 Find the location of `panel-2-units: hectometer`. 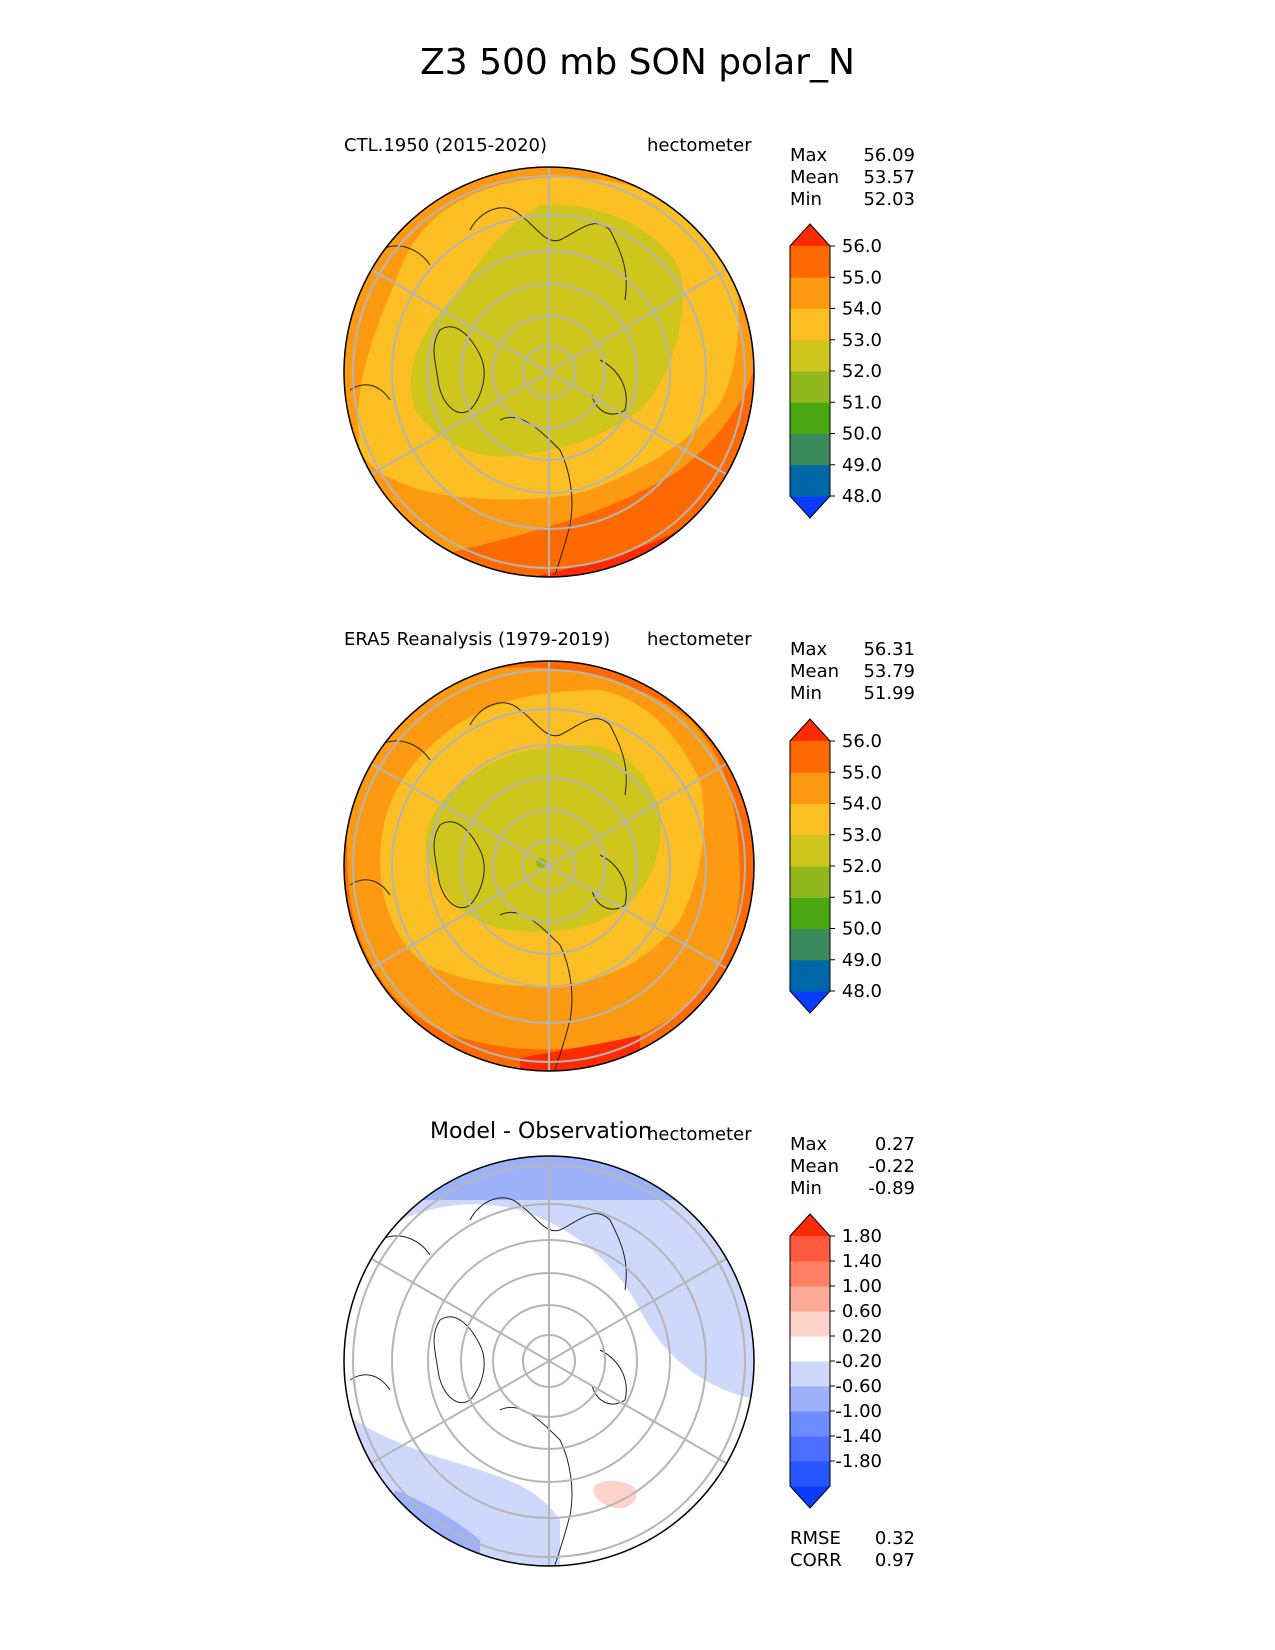

panel-2-units: hectometer is located at coordinates (699, 639).